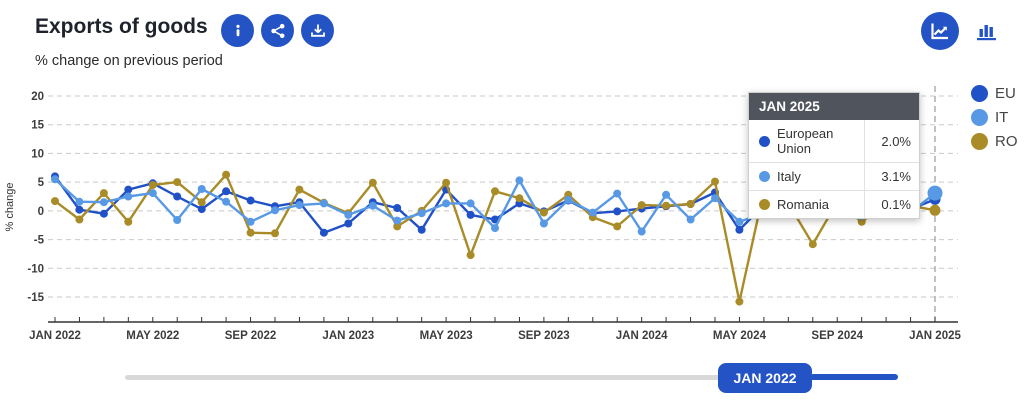  What do you see at coordinates (994, 141) in the screenshot?
I see `legend-item-ro: RO` at bounding box center [994, 141].